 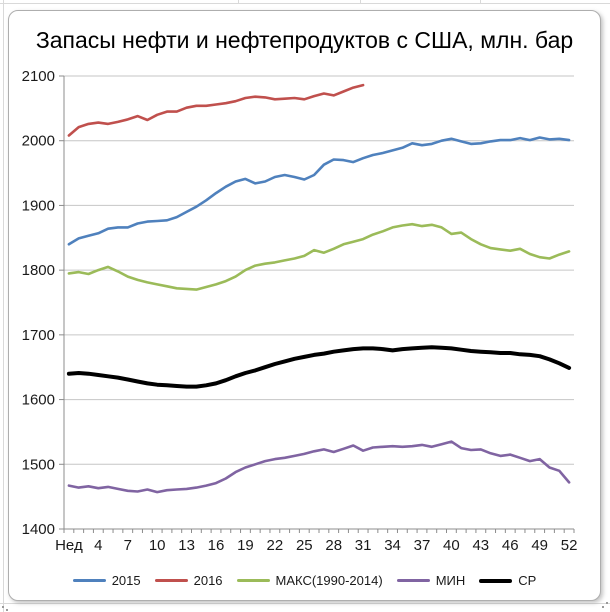 I want to click on x-tick-label-34: 34, so click(x=392, y=545).